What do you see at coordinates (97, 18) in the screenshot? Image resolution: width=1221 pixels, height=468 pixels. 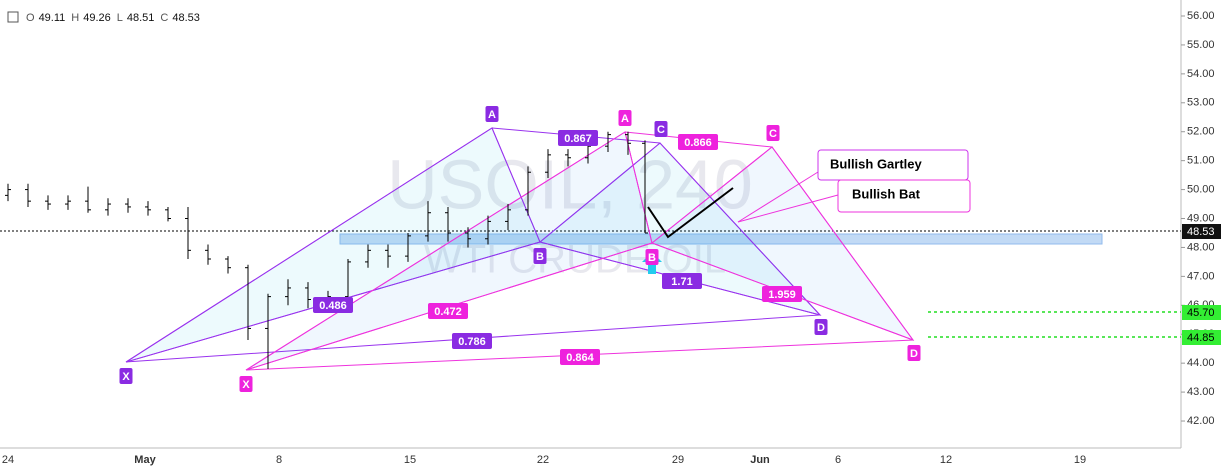 I see `ohlc-value: 49.26` at bounding box center [97, 18].